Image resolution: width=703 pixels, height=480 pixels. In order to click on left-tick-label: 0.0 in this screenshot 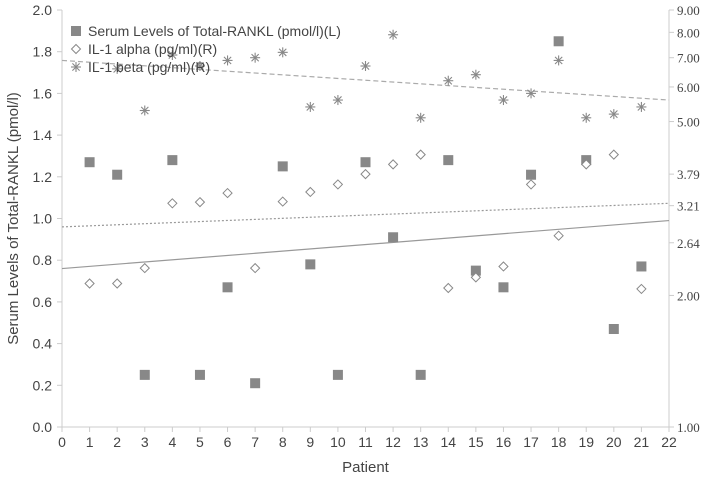, I will do `click(43, 427)`.